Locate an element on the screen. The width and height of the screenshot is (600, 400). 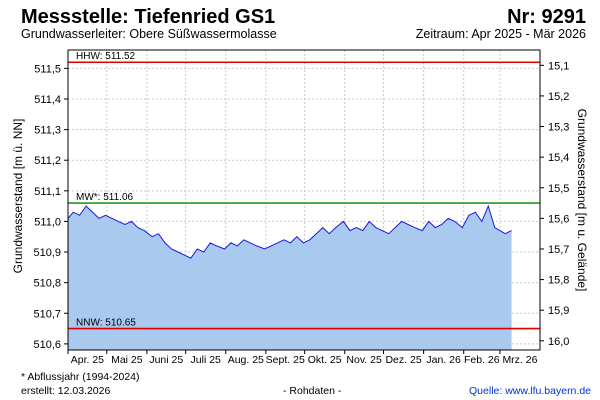
station-number: Nr: 9291 is located at coordinates (546, 17).